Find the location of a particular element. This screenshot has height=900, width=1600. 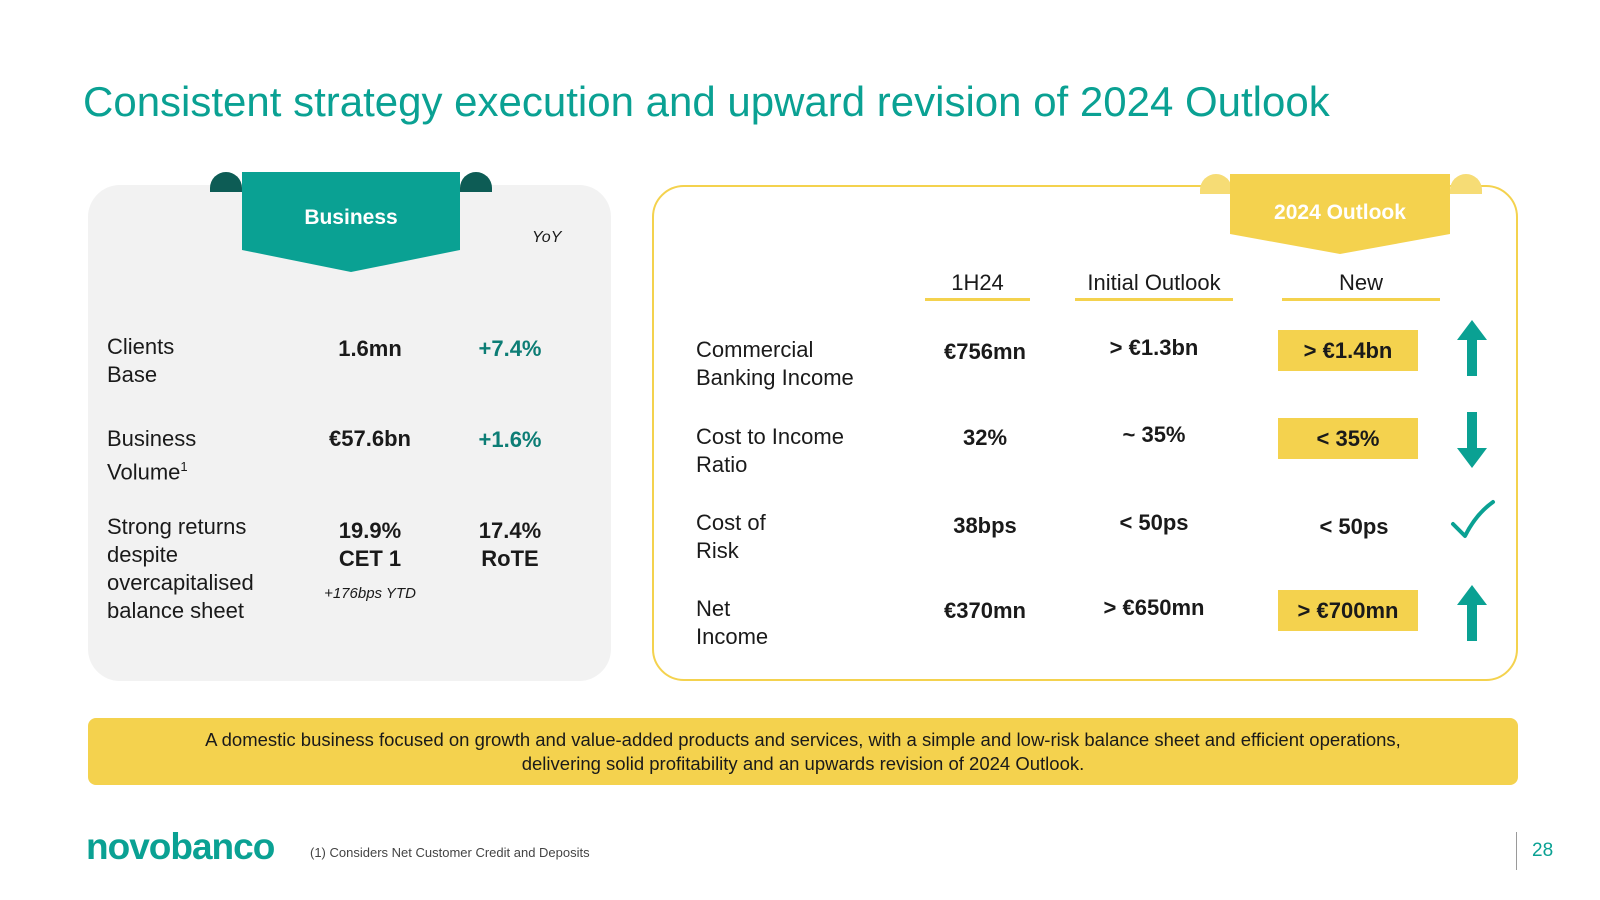

outlook-row-new: > €1.4bn is located at coordinates (1348, 350).